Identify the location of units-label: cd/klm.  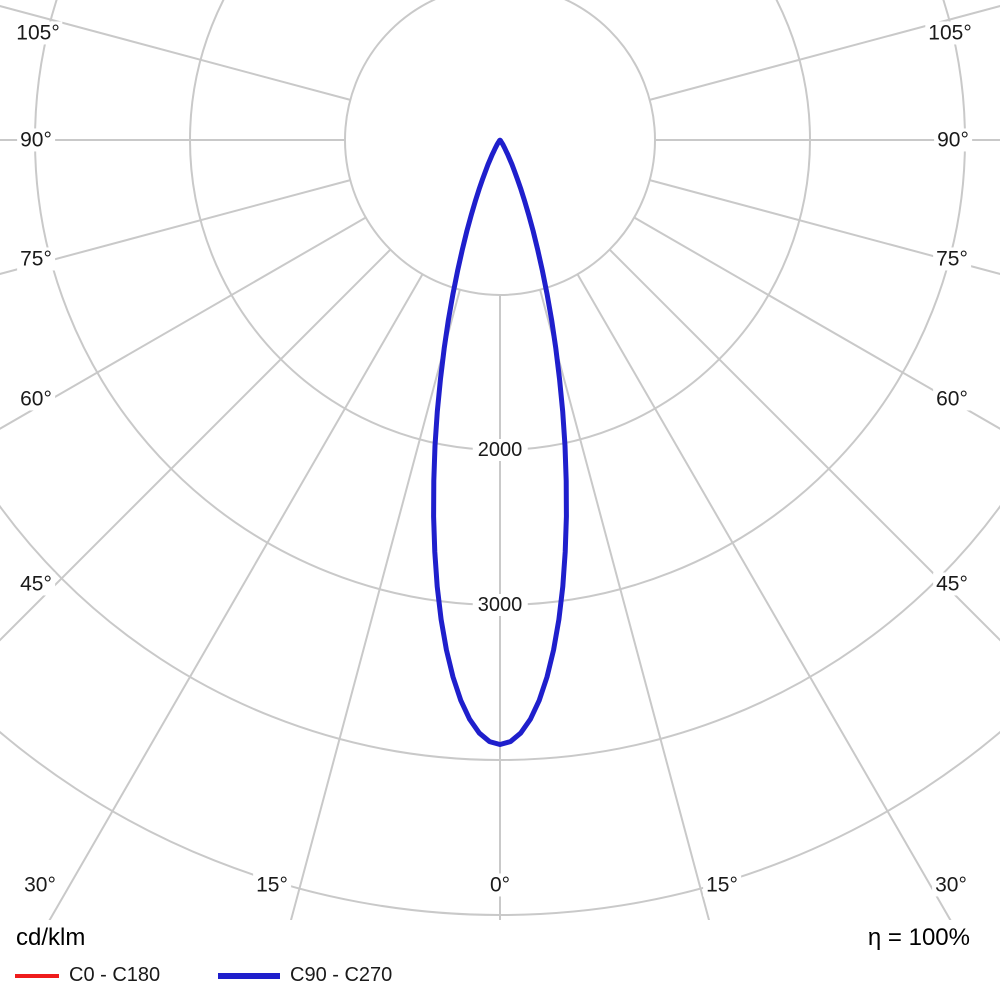
(51, 937).